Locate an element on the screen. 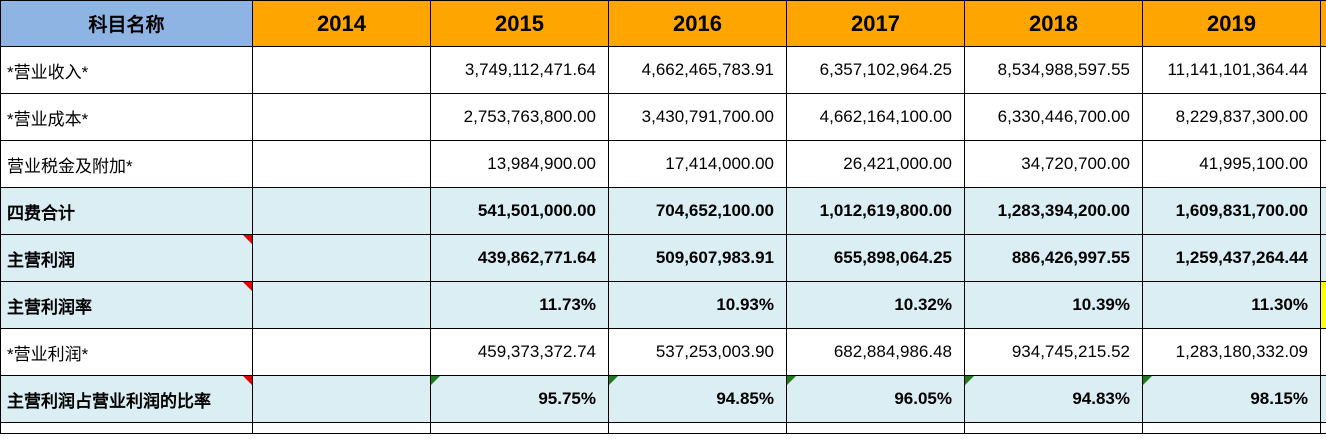 Image resolution: width=1326 pixels, height=439 pixels. cell-2018: 10.39% is located at coordinates (1053, 305).